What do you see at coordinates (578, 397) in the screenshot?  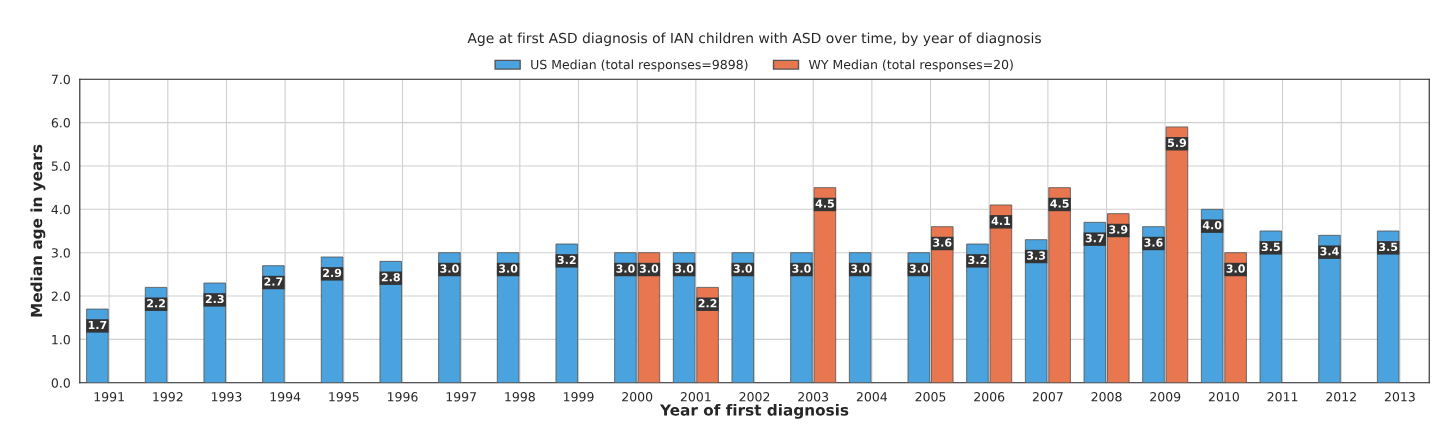 I see `x-tick-label: 1999` at bounding box center [578, 397].